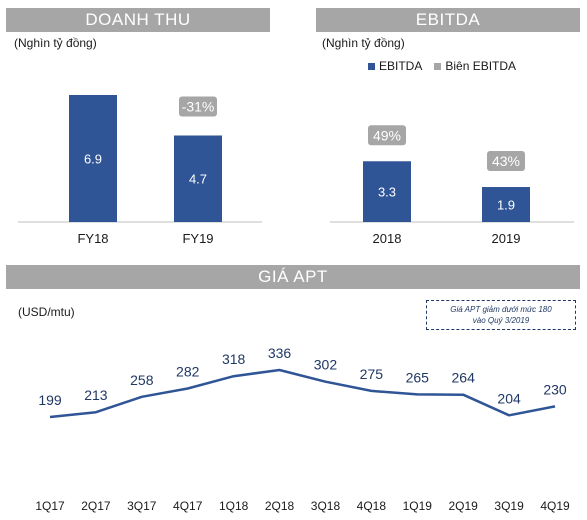 The height and width of the screenshot is (520, 587). I want to click on apt-price-line, so click(302, 393).